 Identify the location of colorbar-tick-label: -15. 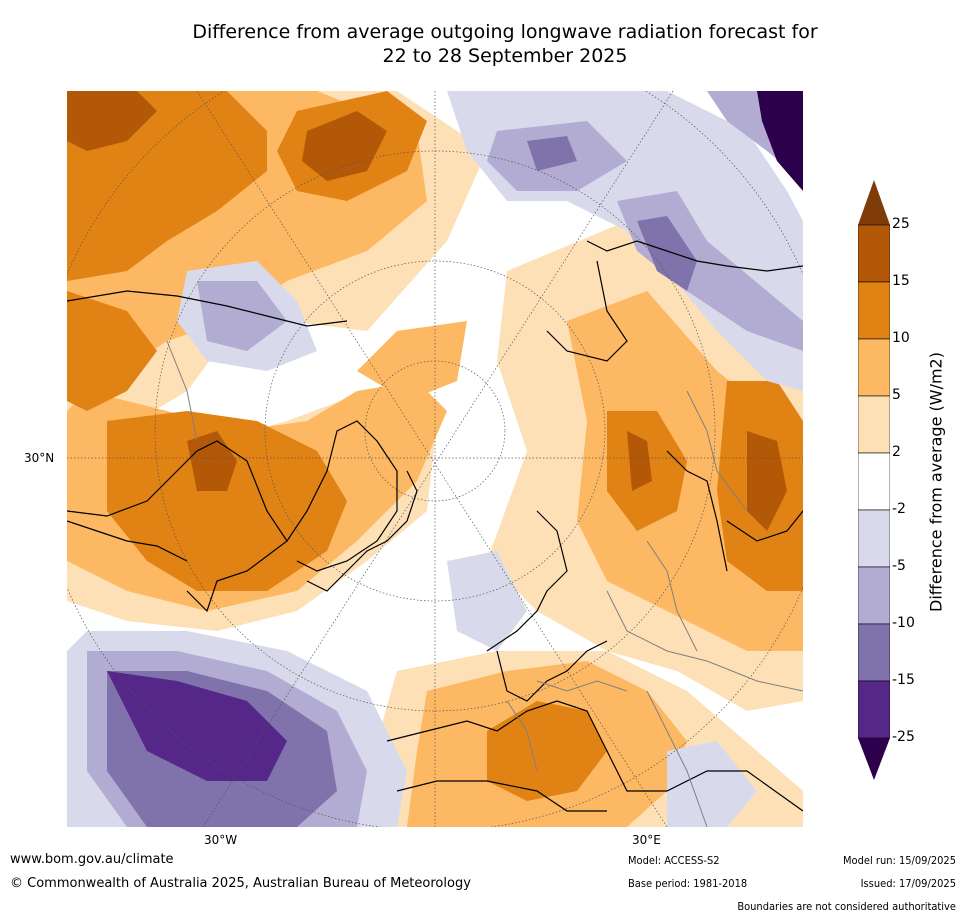
(903, 680).